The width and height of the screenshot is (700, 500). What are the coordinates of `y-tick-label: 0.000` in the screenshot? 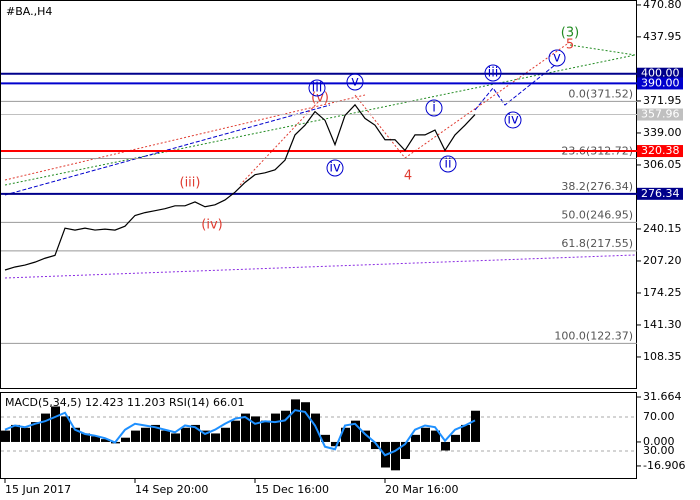 It's located at (659, 441).